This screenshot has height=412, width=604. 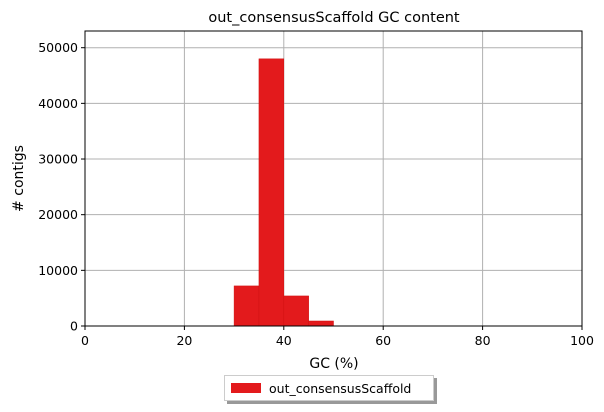 I want to click on x-tick-label: 0, so click(x=85, y=340).